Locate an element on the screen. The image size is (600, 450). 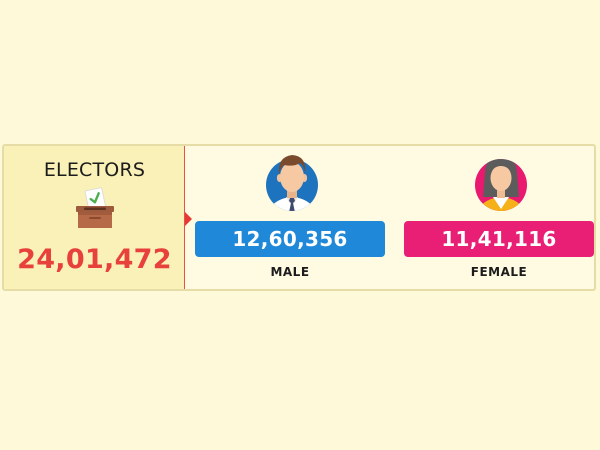
male-count-badge: 12,60,356 is located at coordinates (290, 239).